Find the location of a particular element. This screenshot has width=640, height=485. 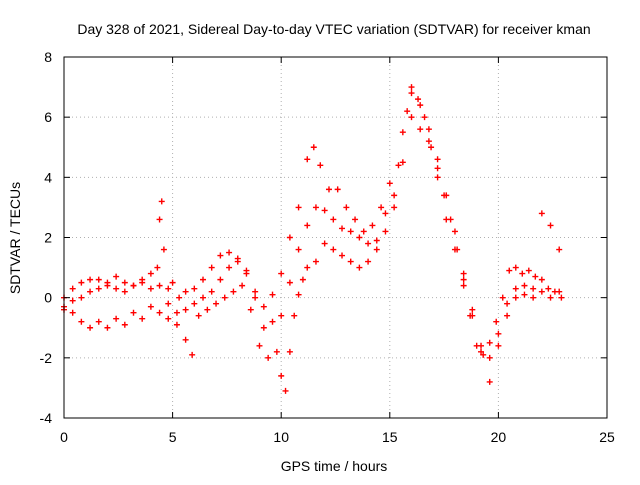

y-tick-label: 2 is located at coordinates (48, 238).